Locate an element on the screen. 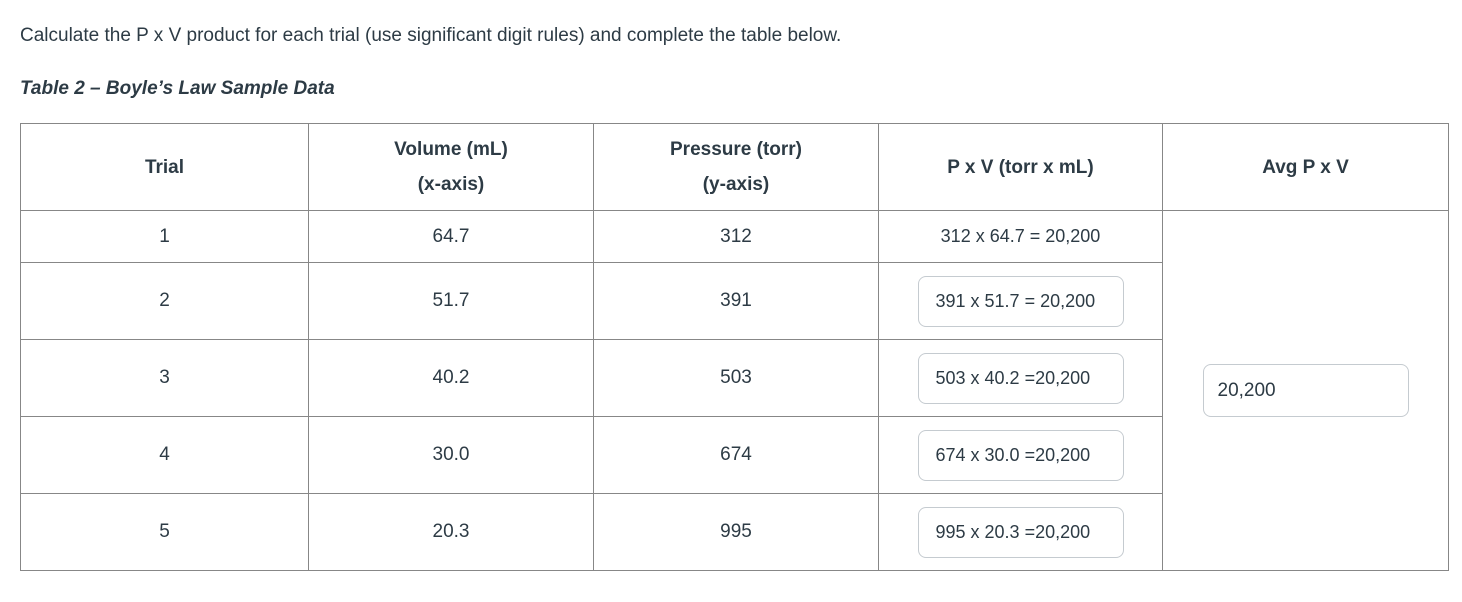  header-avg-pxv-label: Avg P x V is located at coordinates (1305, 167).